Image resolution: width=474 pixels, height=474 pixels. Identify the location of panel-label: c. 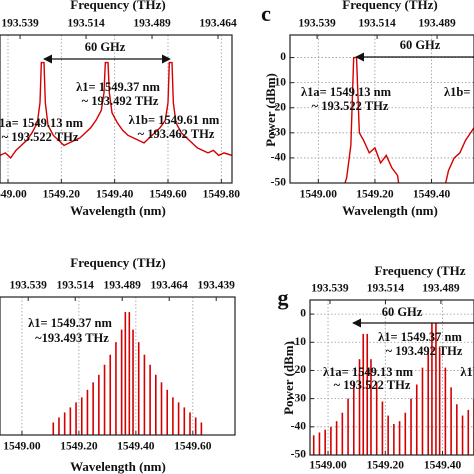
(266, 13).